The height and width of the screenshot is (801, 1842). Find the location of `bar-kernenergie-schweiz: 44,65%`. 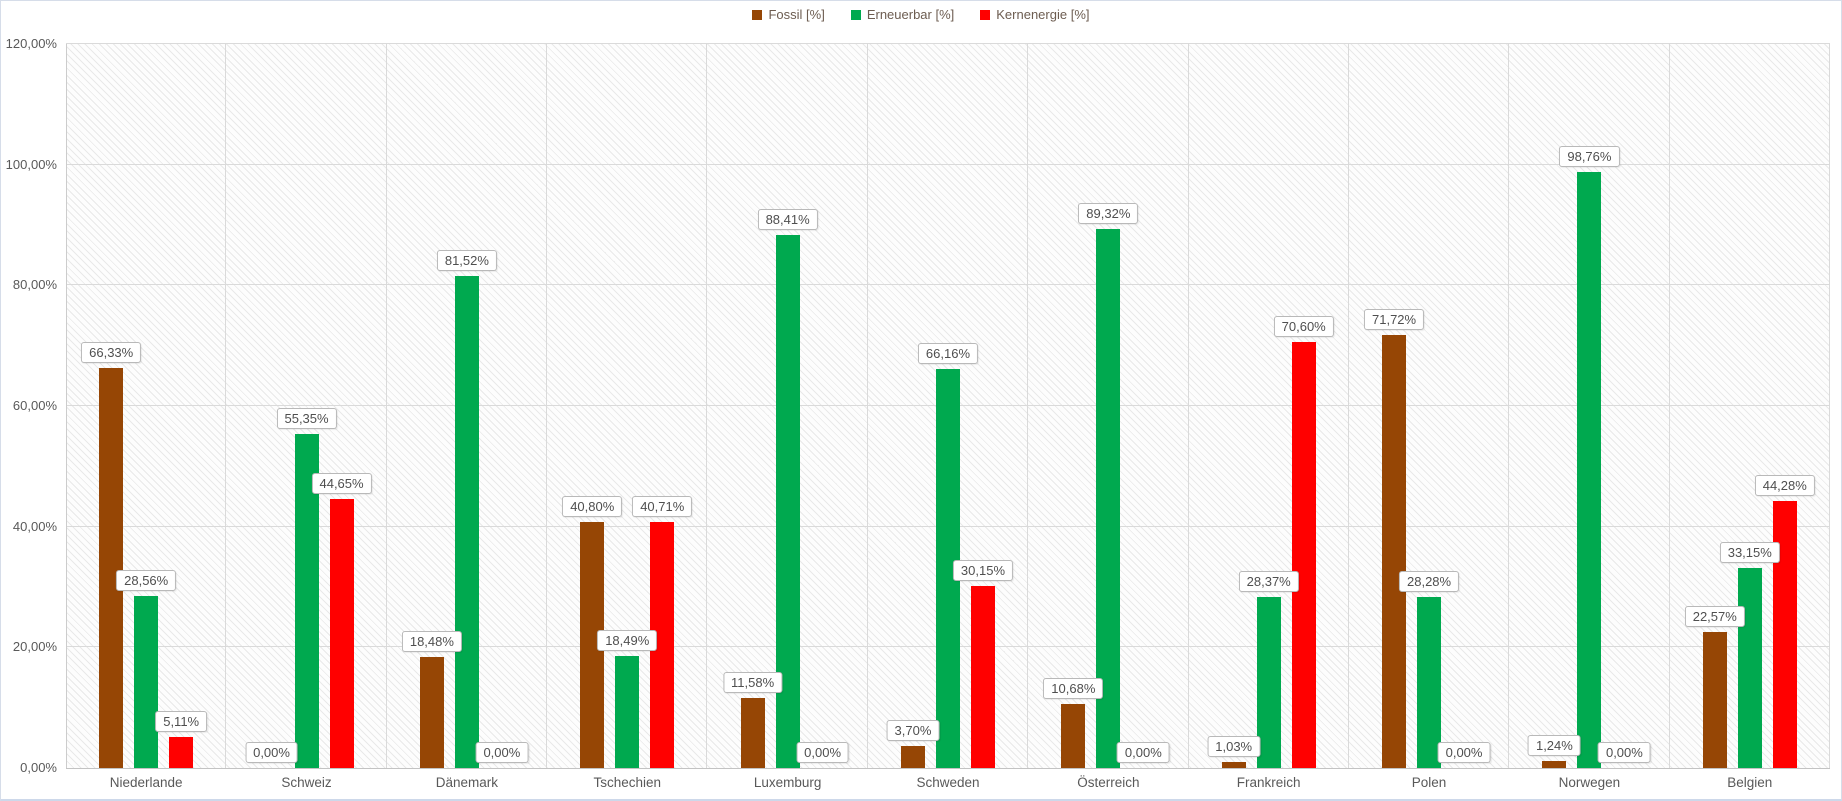

bar-kernenergie-schweiz: 44,65% is located at coordinates (341, 620).